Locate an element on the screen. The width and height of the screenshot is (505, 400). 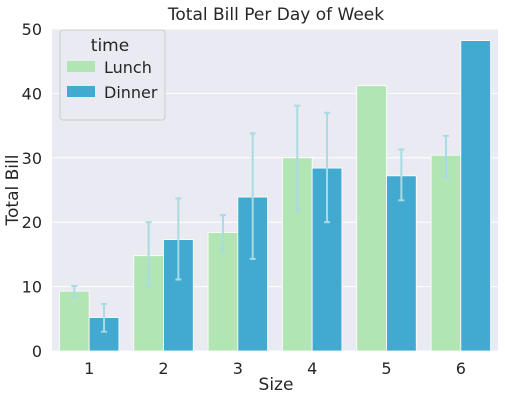
legend-swatch-lunch is located at coordinates (81, 66).